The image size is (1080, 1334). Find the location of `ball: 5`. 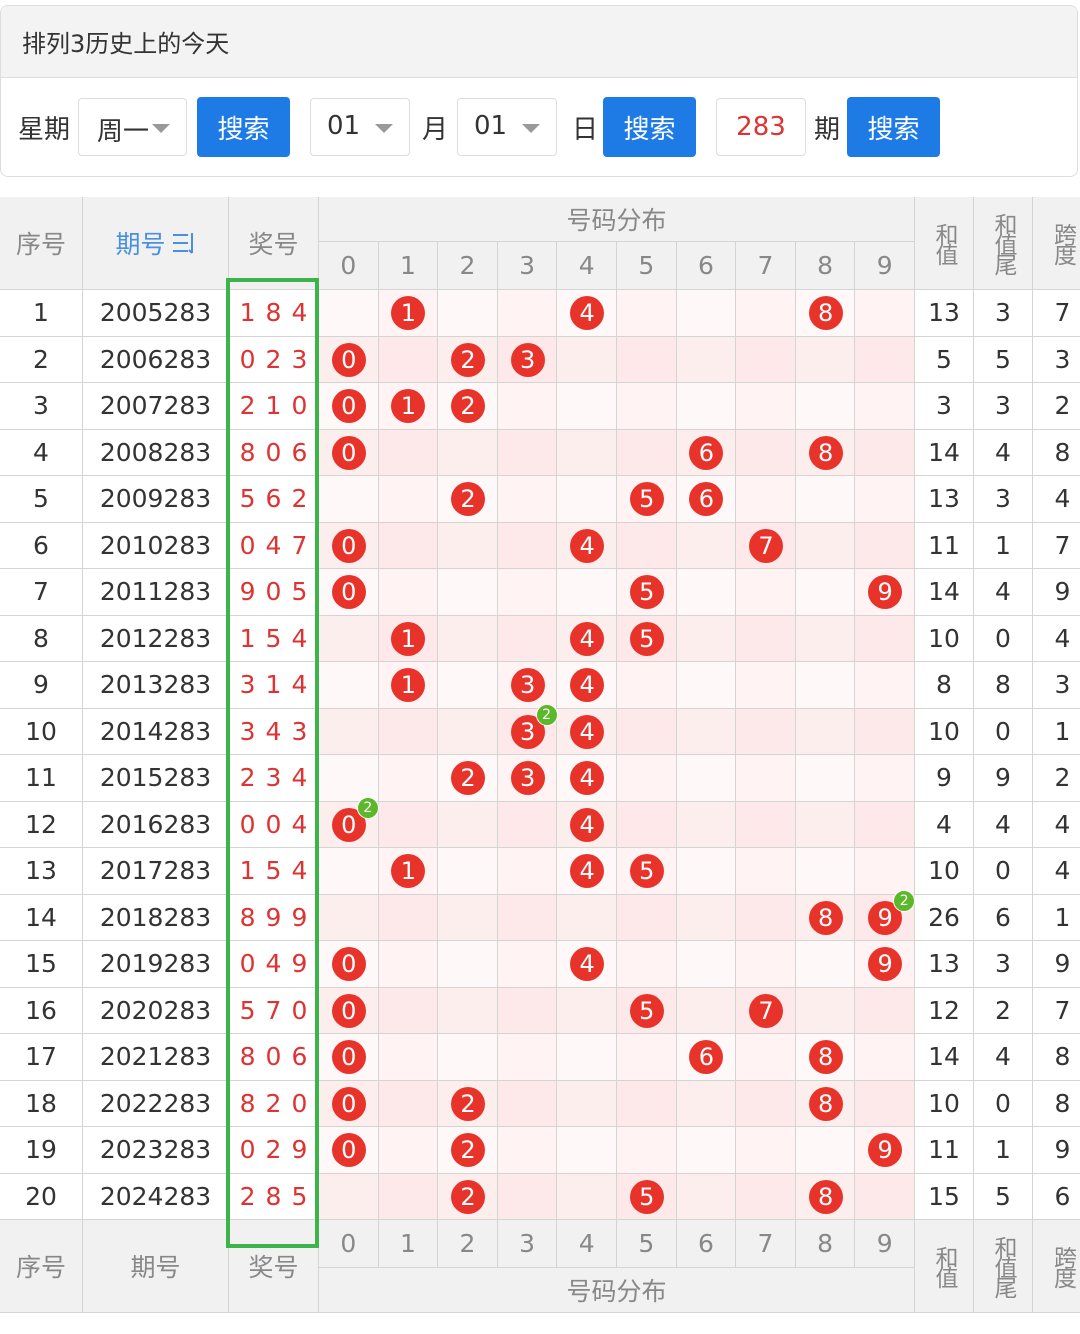

ball: 5 is located at coordinates (646, 1010).